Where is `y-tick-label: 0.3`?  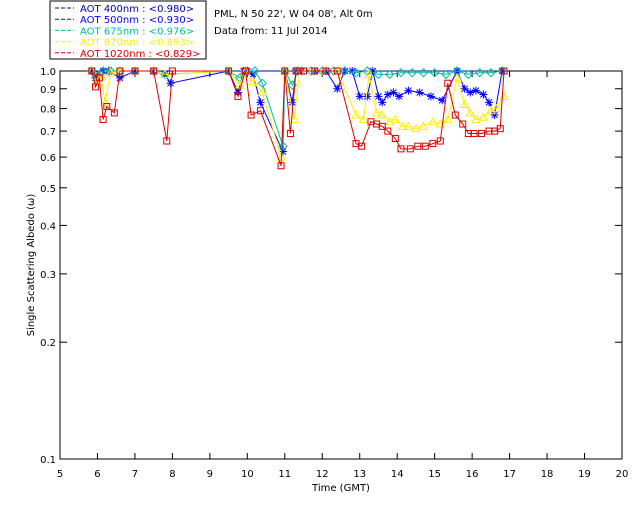
y-tick-label: 0.3 is located at coordinates (48, 275).